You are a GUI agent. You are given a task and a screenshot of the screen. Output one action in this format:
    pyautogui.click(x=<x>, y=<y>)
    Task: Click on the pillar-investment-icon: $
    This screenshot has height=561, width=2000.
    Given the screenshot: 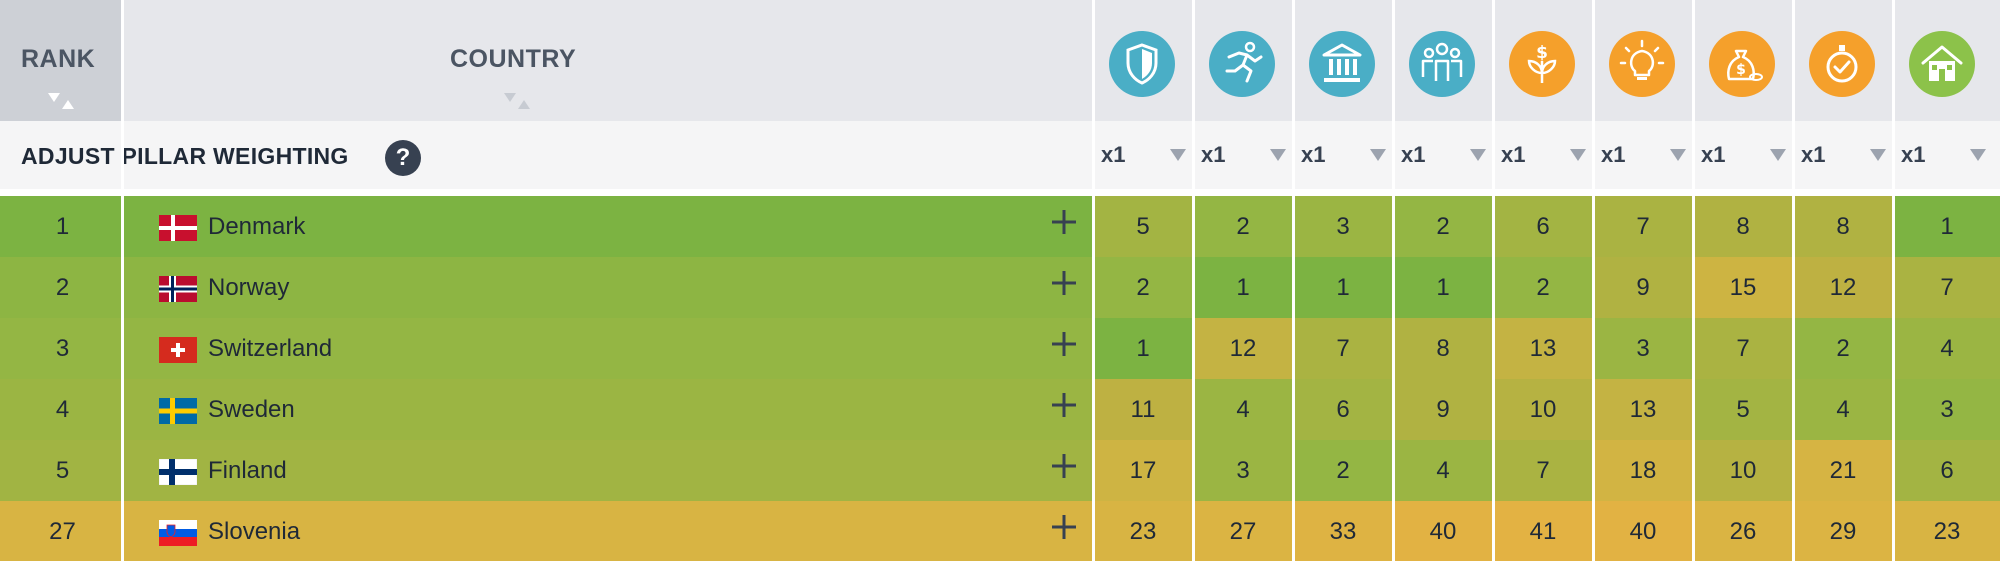 What is the action you would take?
    pyautogui.click(x=1542, y=64)
    